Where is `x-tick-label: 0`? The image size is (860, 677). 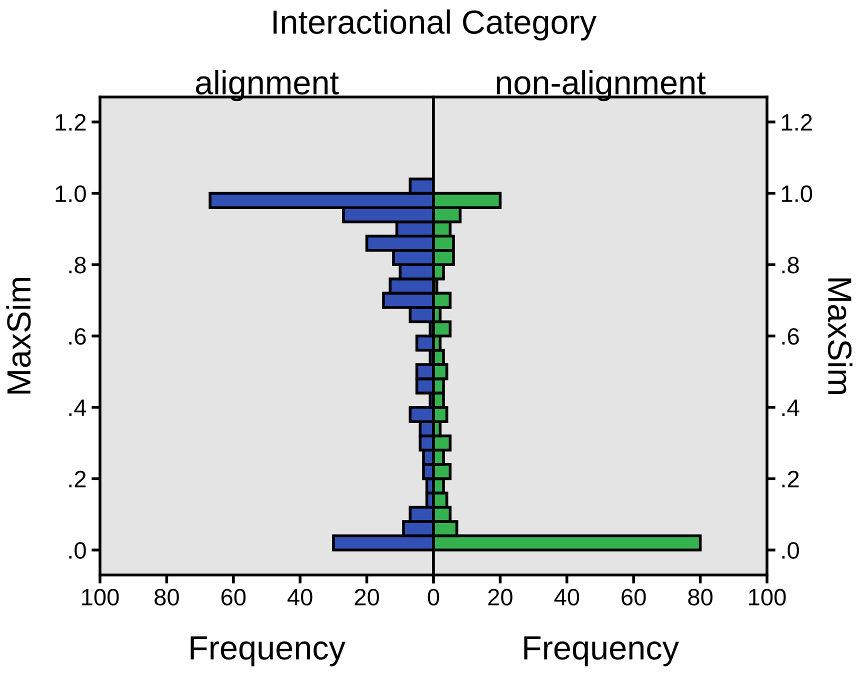 x-tick-label: 0 is located at coordinates (434, 597).